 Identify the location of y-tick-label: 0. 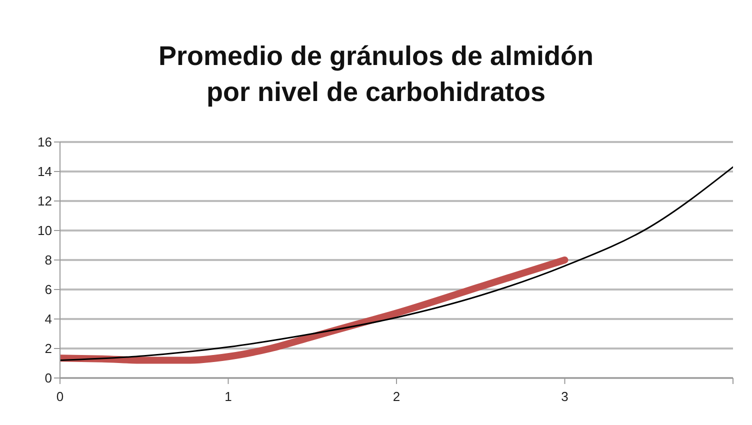
(48, 378).